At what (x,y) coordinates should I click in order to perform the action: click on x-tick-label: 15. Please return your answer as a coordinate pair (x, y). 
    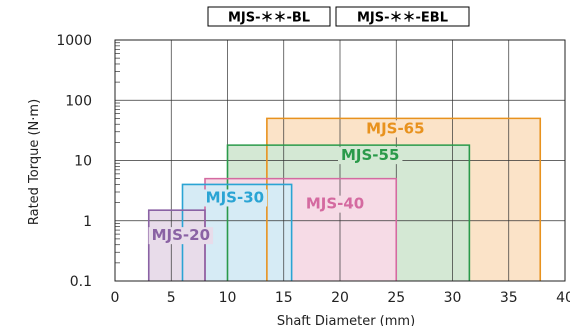
    Looking at the image, I should click on (284, 298).